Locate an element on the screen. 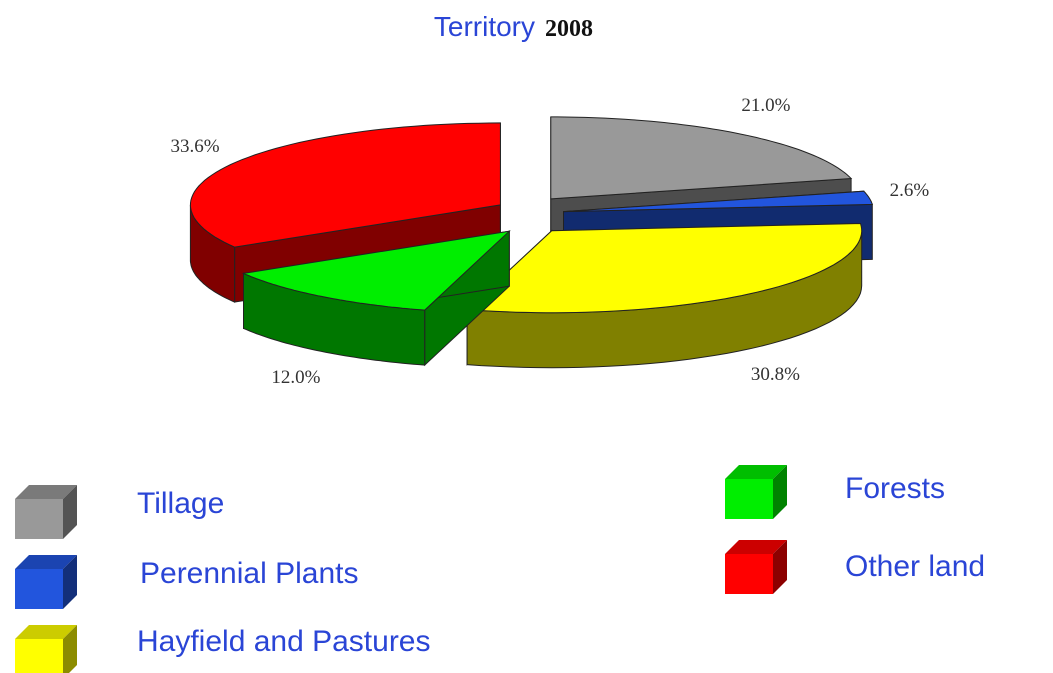 Image resolution: width=1053 pixels, height=673 pixels. data-label: 12.0% is located at coordinates (295, 377).